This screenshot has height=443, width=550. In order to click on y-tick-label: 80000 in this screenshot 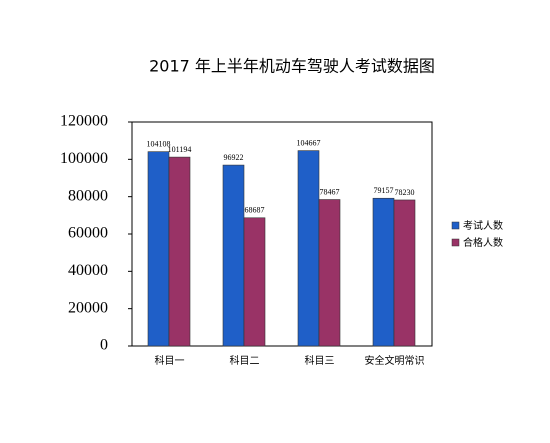, I will do `click(88, 195)`.